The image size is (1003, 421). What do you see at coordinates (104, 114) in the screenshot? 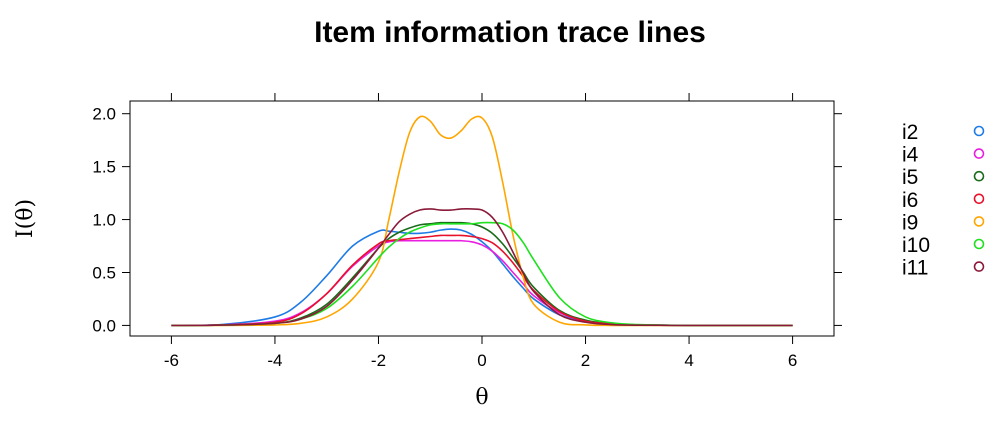
I see `y-tick-label: 2.0` at bounding box center [104, 114].